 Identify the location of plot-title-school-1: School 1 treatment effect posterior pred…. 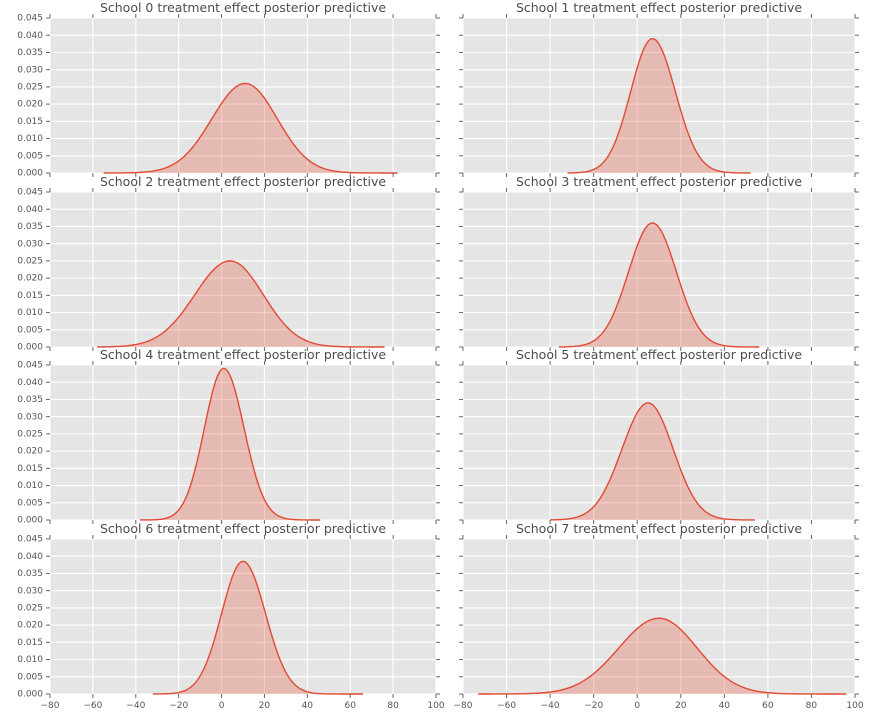
(659, 7).